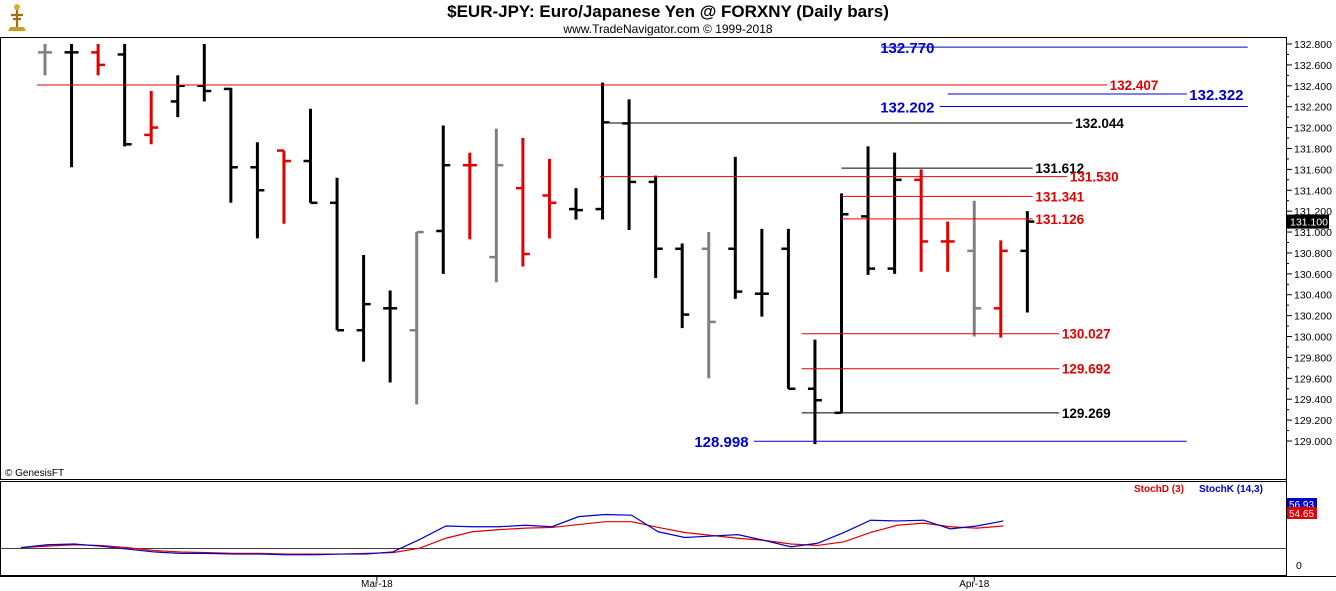 The height and width of the screenshot is (591, 1336). I want to click on y-tick-label: 129.600, so click(1313, 379).